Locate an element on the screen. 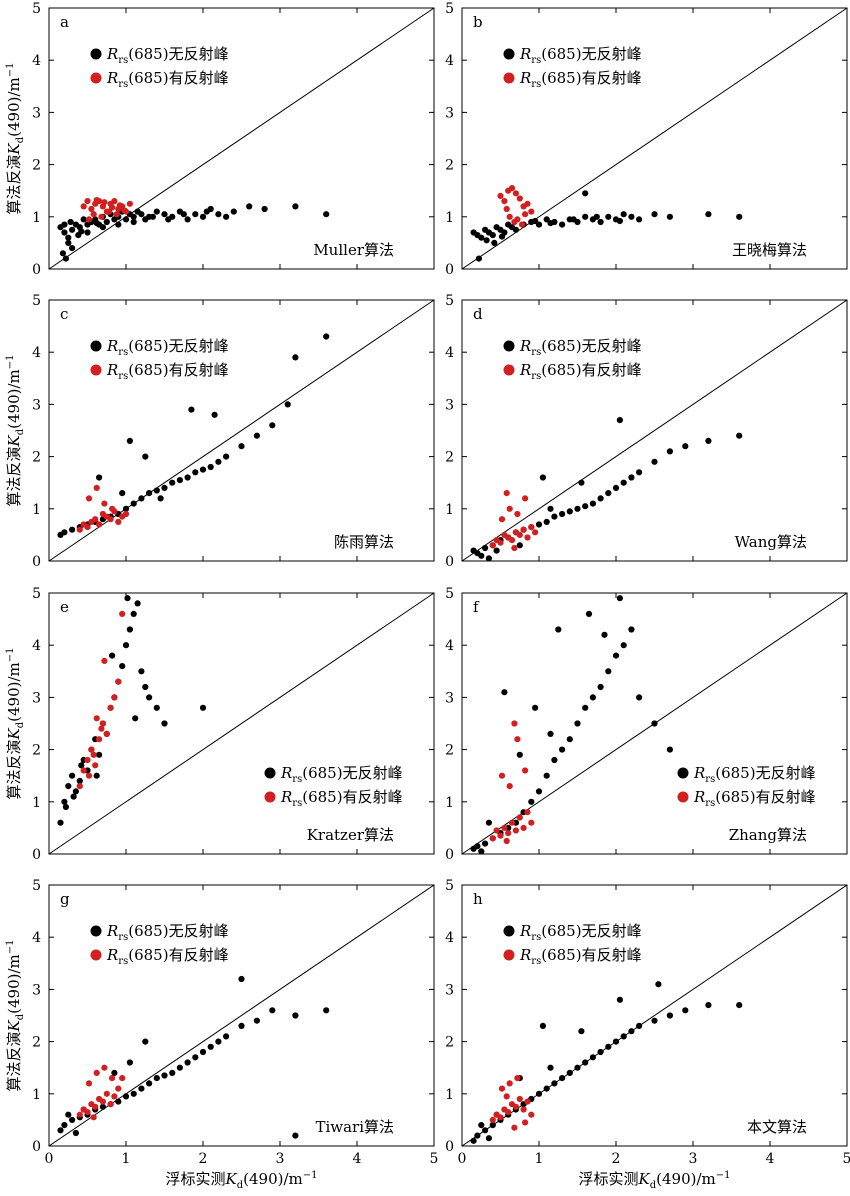  y-tick-label: 5 is located at coordinates (36, 594).